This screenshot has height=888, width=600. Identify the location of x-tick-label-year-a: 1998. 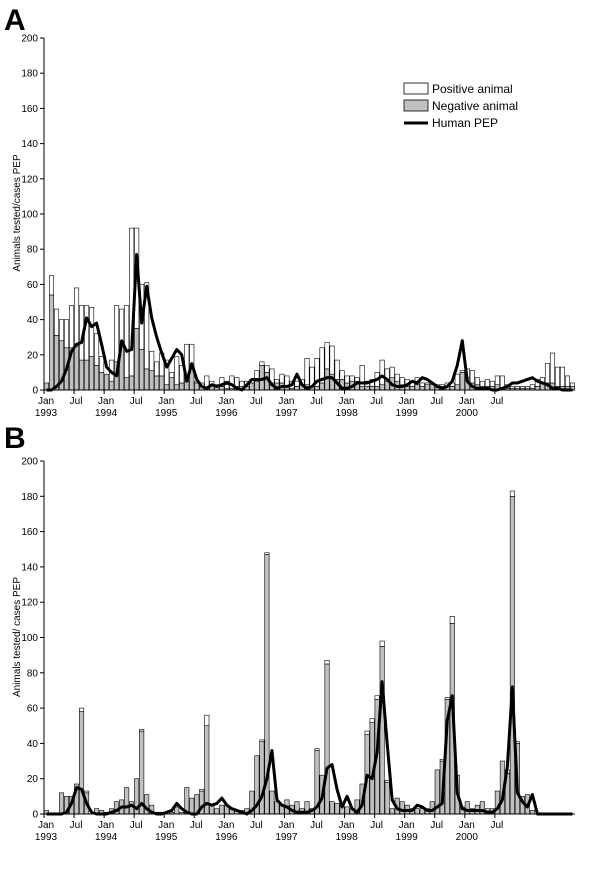
(346, 413).